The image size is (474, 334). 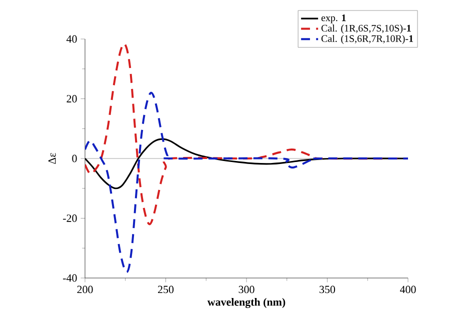 I want to click on legend-label: Cal. (1S,6R,7R,10R)-1, so click(x=367, y=39).